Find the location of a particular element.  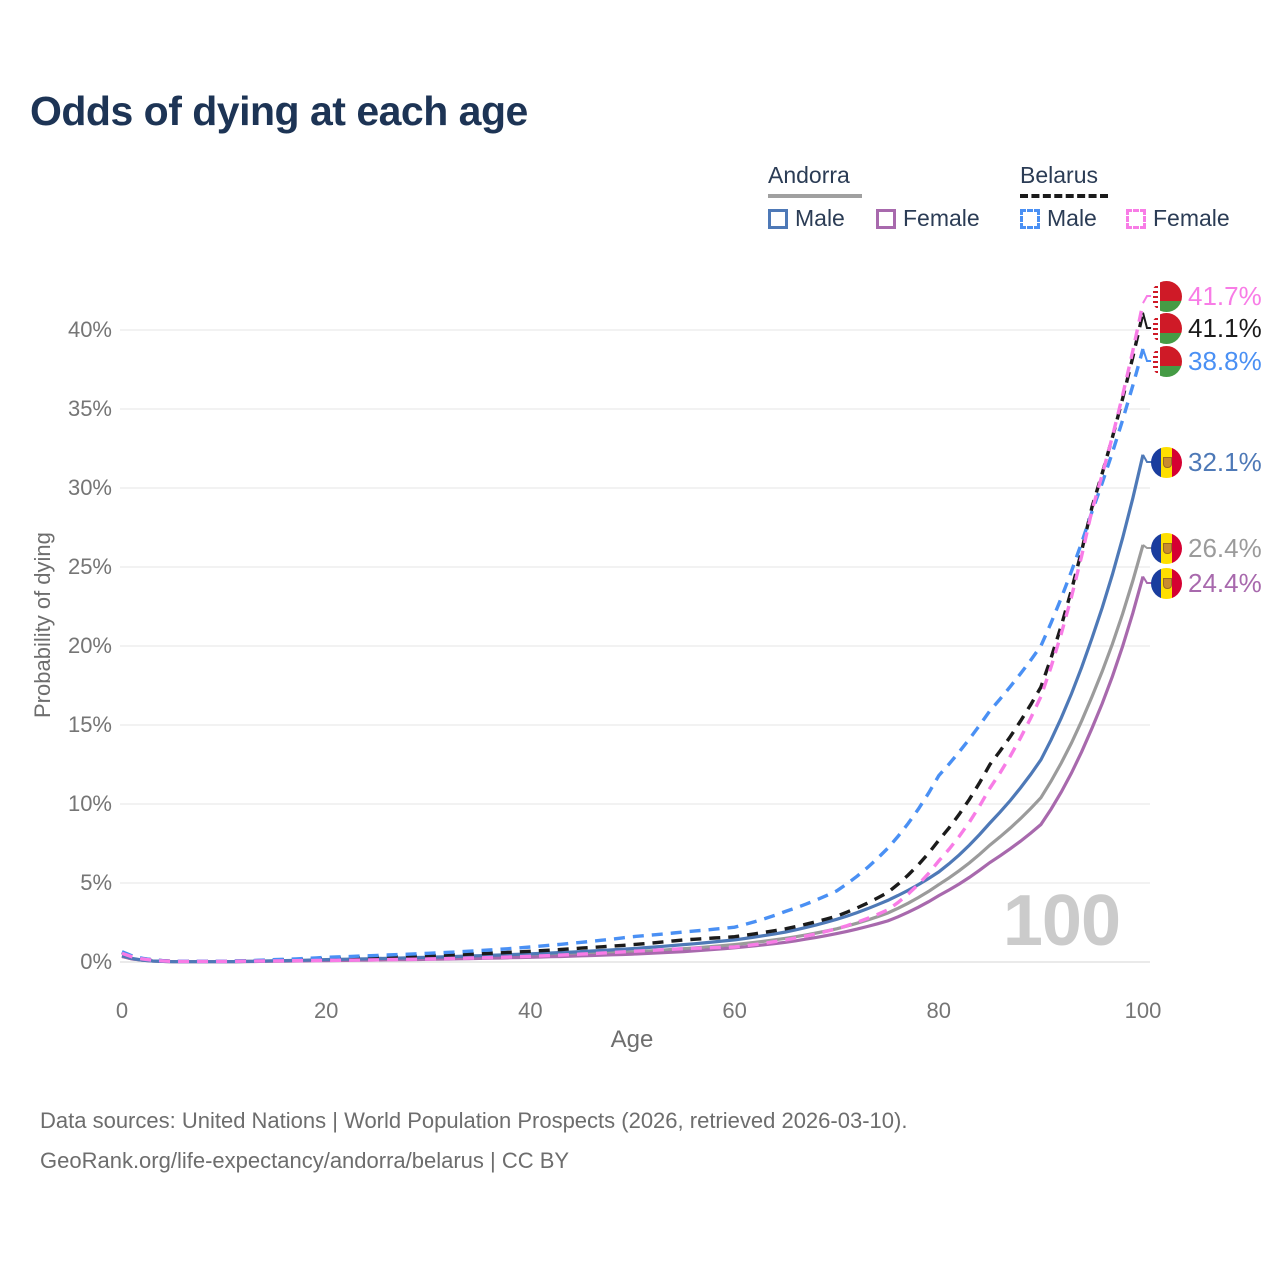

end-value: 26.4% is located at coordinates (1225, 547).